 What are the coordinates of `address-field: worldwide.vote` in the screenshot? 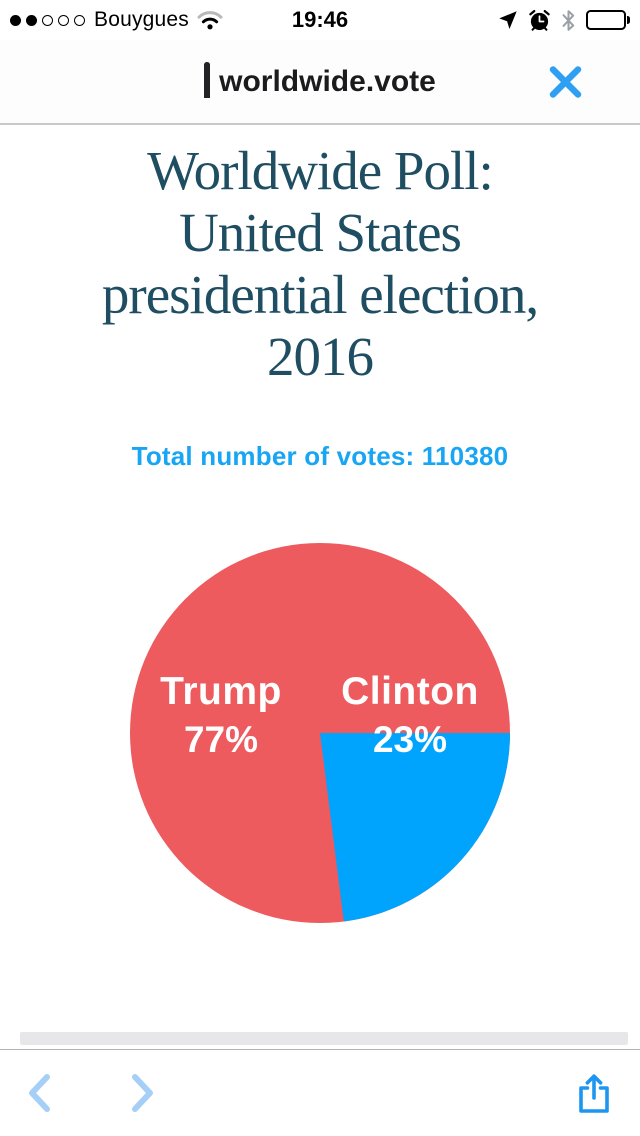 It's located at (320, 80).